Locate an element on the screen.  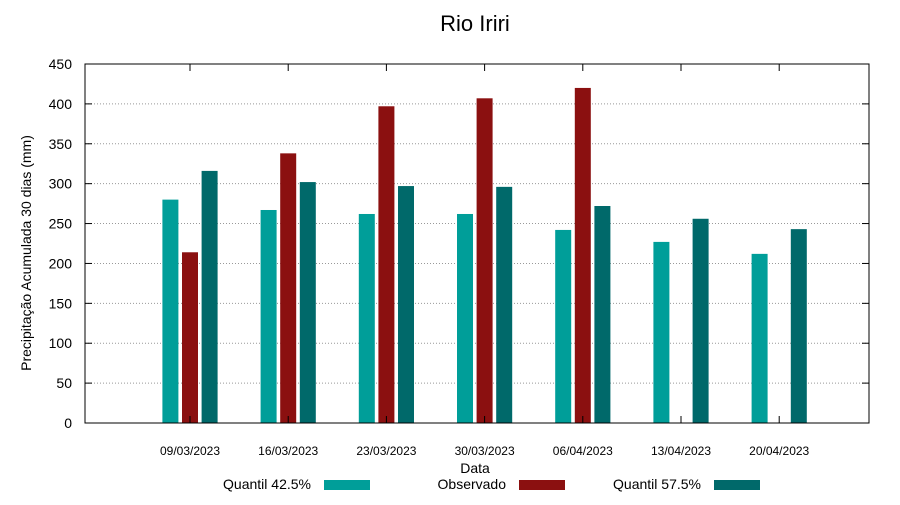
x-axis-label: Data is located at coordinates (475, 468).